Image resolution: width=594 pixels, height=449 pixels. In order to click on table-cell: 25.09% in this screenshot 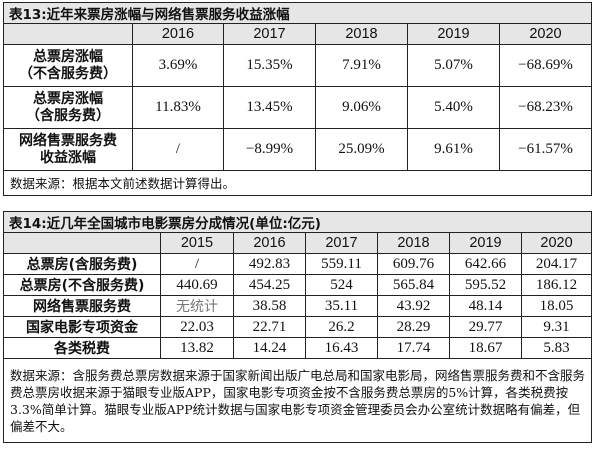, I will do `click(361, 149)`.